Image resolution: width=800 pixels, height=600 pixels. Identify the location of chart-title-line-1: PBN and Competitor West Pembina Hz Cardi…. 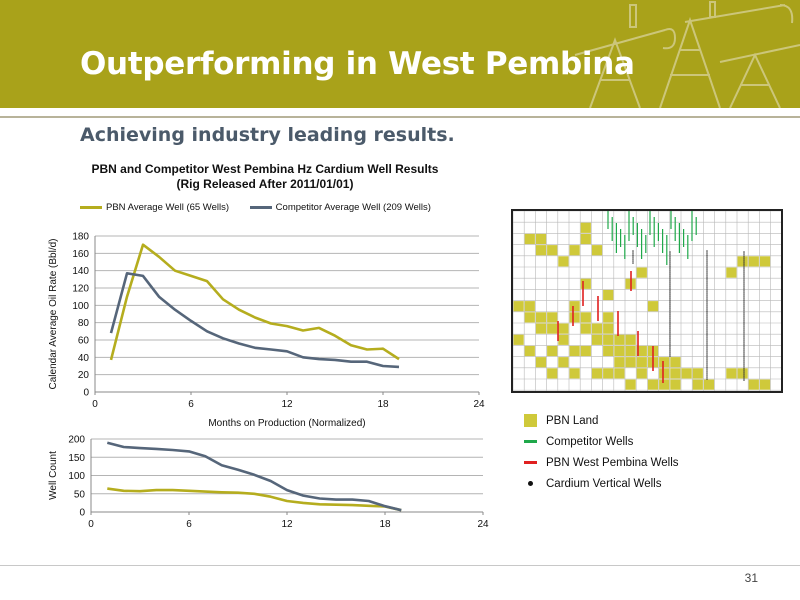
(265, 169).